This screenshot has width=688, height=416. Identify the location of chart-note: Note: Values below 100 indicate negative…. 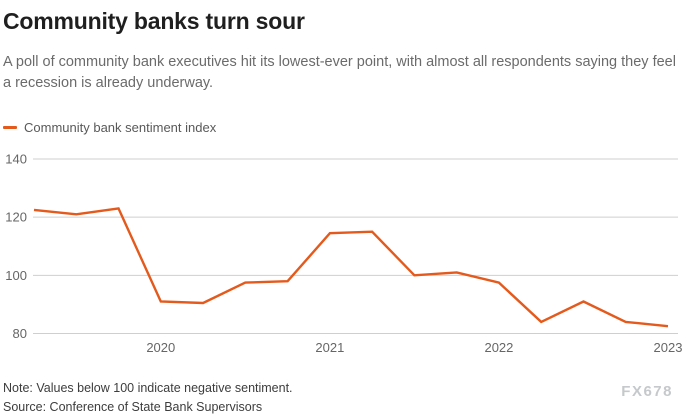
(148, 388).